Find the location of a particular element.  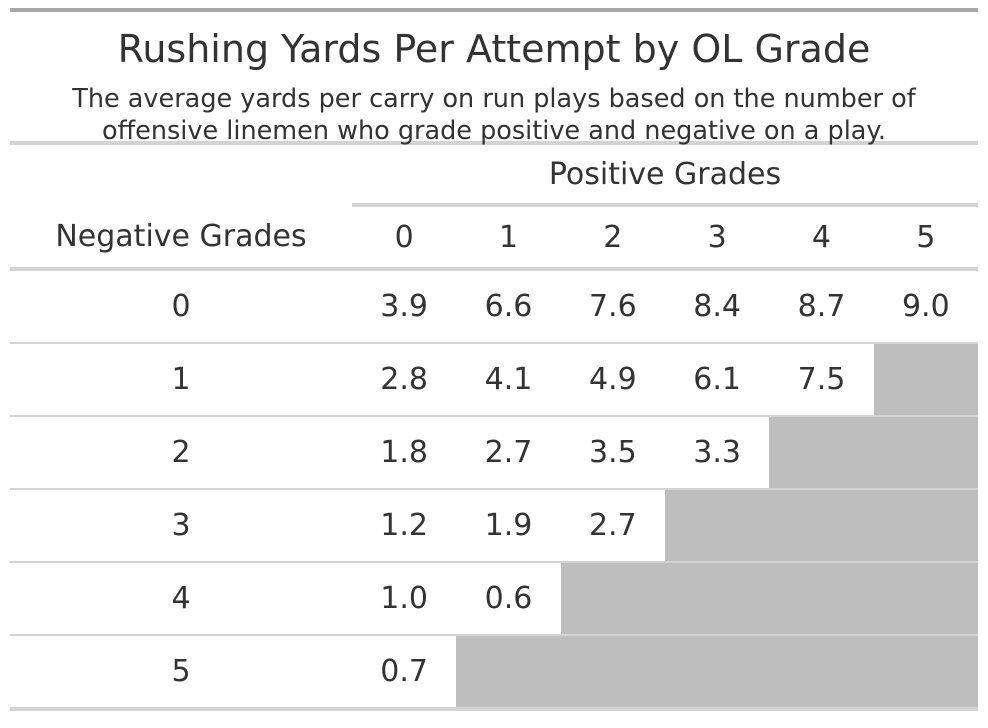

value-cell: 1.9 is located at coordinates (508, 526).